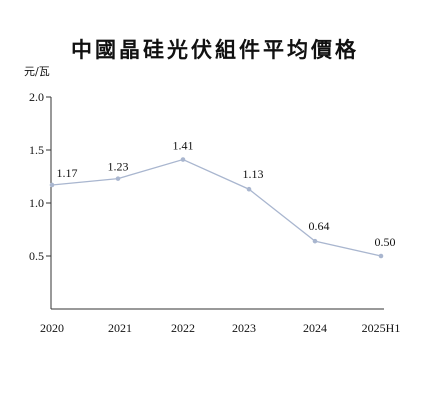 Image resolution: width=430 pixels, height=403 pixels. I want to click on chart-title: 中國晶硅光伏組件平均價格, so click(215, 50).